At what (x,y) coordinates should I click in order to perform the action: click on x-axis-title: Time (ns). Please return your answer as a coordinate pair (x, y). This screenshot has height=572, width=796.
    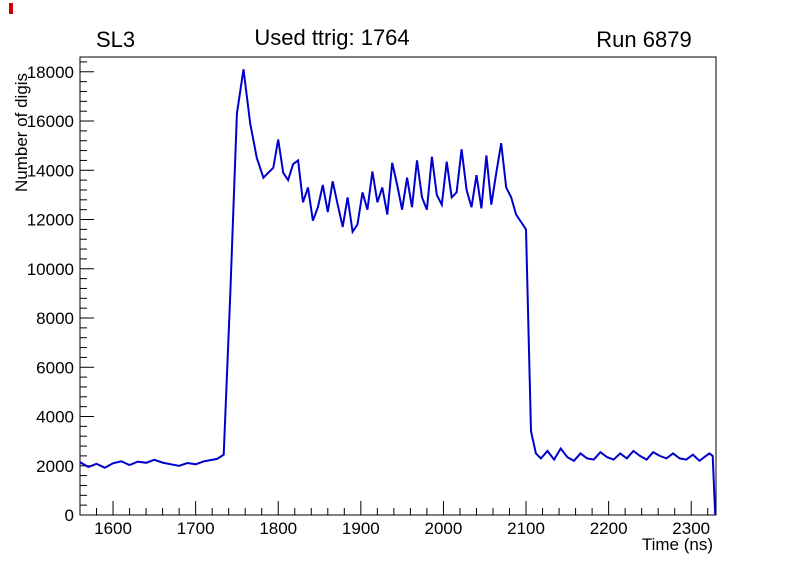
    Looking at the image, I should click on (677, 544).